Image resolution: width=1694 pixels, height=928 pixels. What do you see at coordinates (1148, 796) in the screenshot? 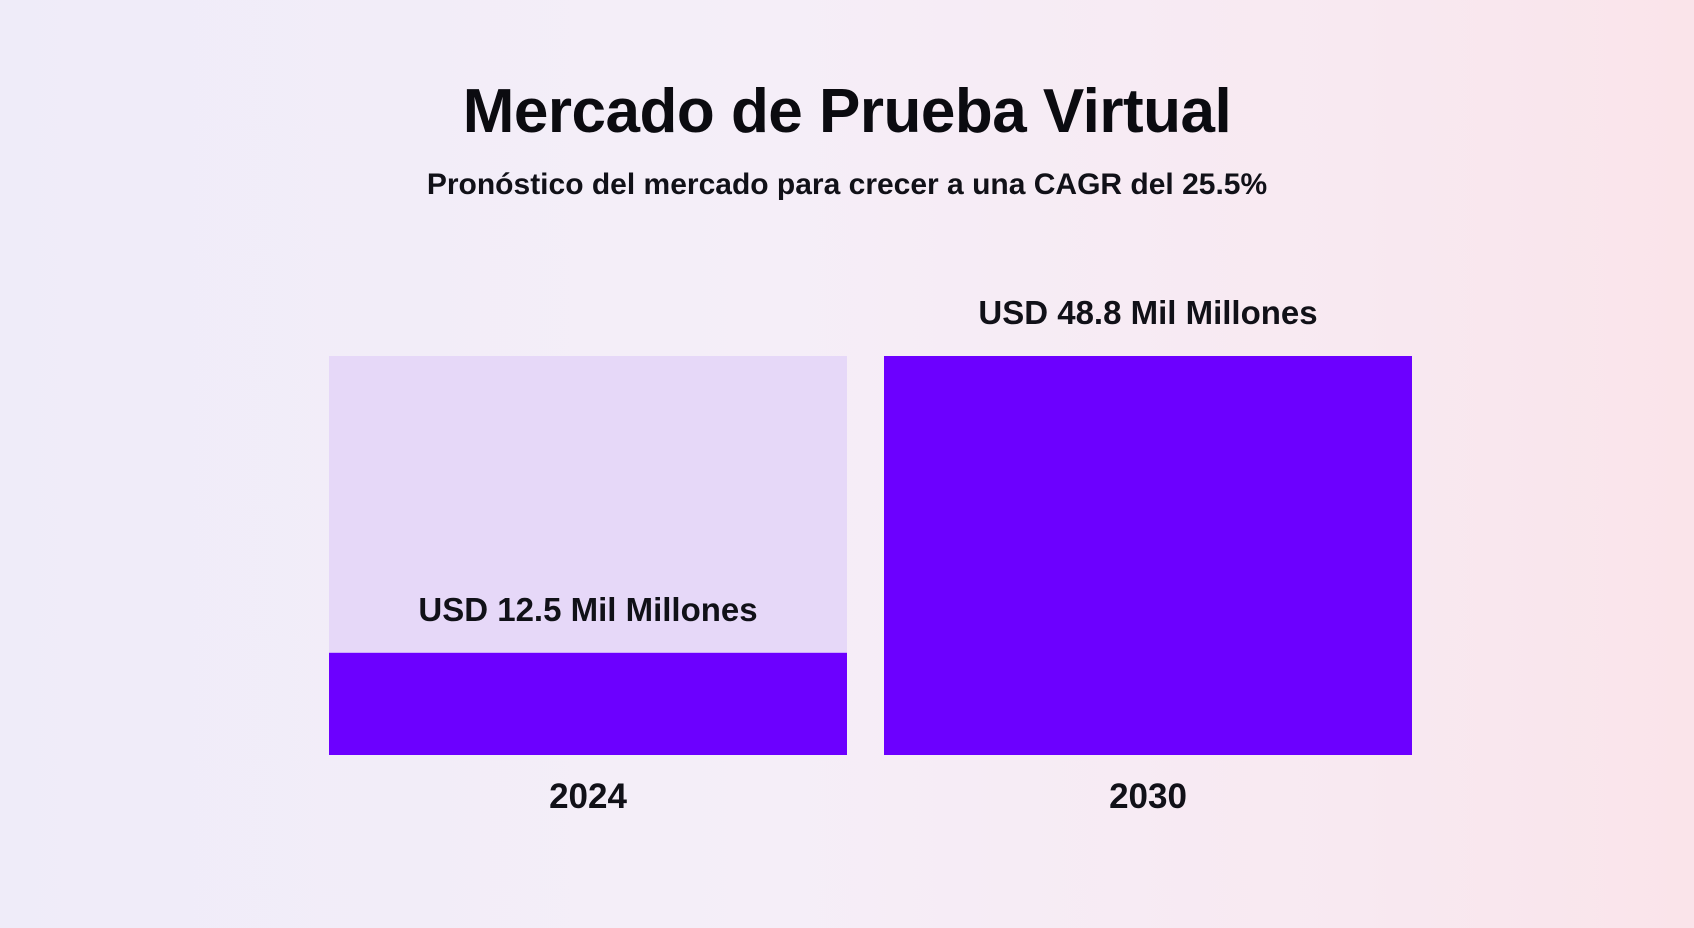
I see `tick-label-2030: 2030` at bounding box center [1148, 796].